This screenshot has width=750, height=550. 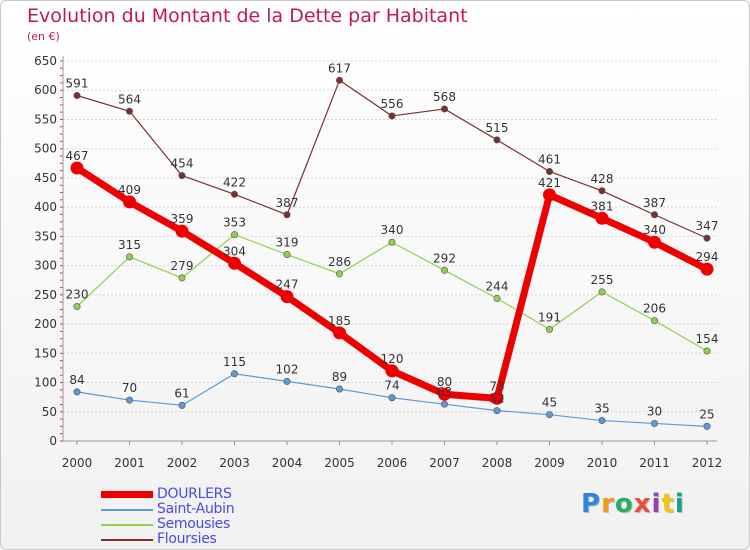 I want to click on legend-item-saint-aubin: Saint-Aubin, so click(x=168, y=509).